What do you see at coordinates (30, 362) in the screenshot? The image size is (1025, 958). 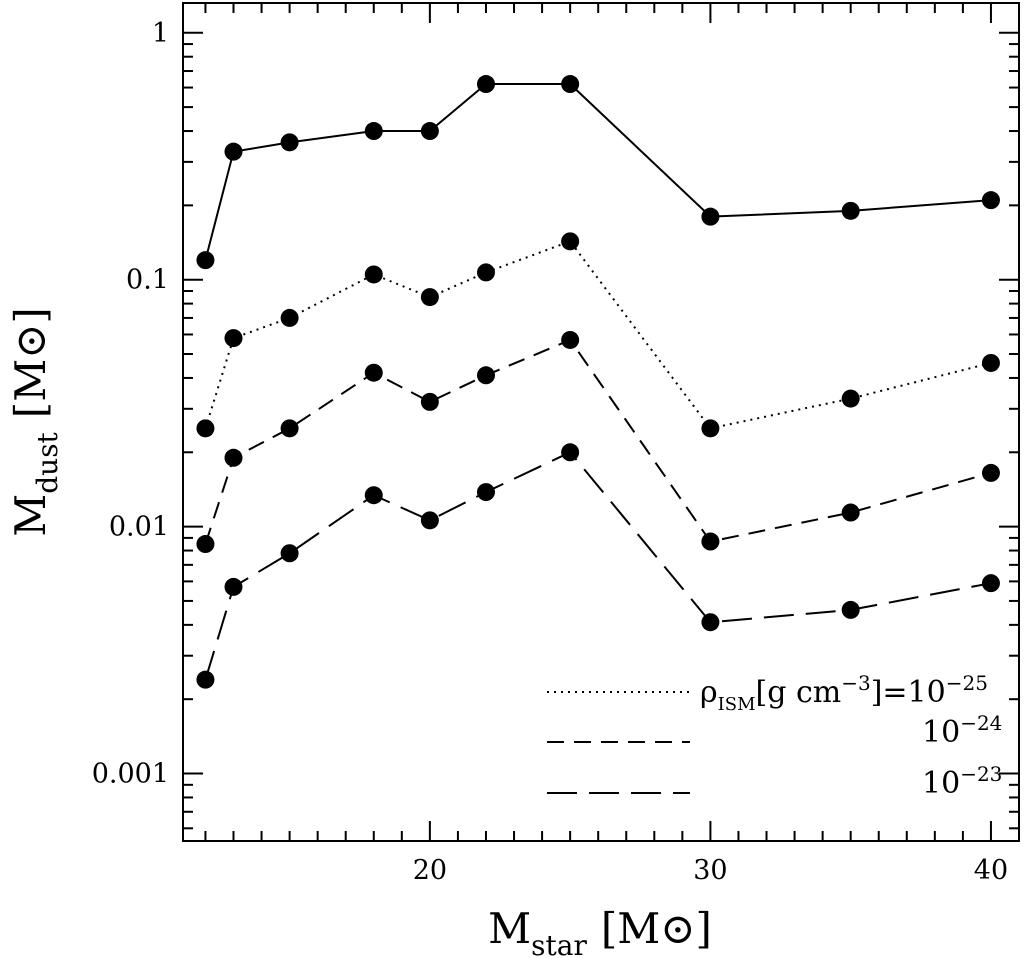 I see `y-axis-label-unit: [M⊙]` at bounding box center [30, 362].